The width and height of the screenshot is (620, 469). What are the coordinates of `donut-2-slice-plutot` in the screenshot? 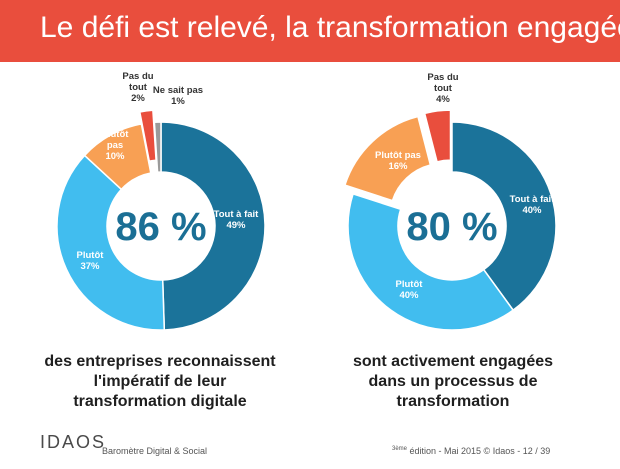 It's located at (431, 261).